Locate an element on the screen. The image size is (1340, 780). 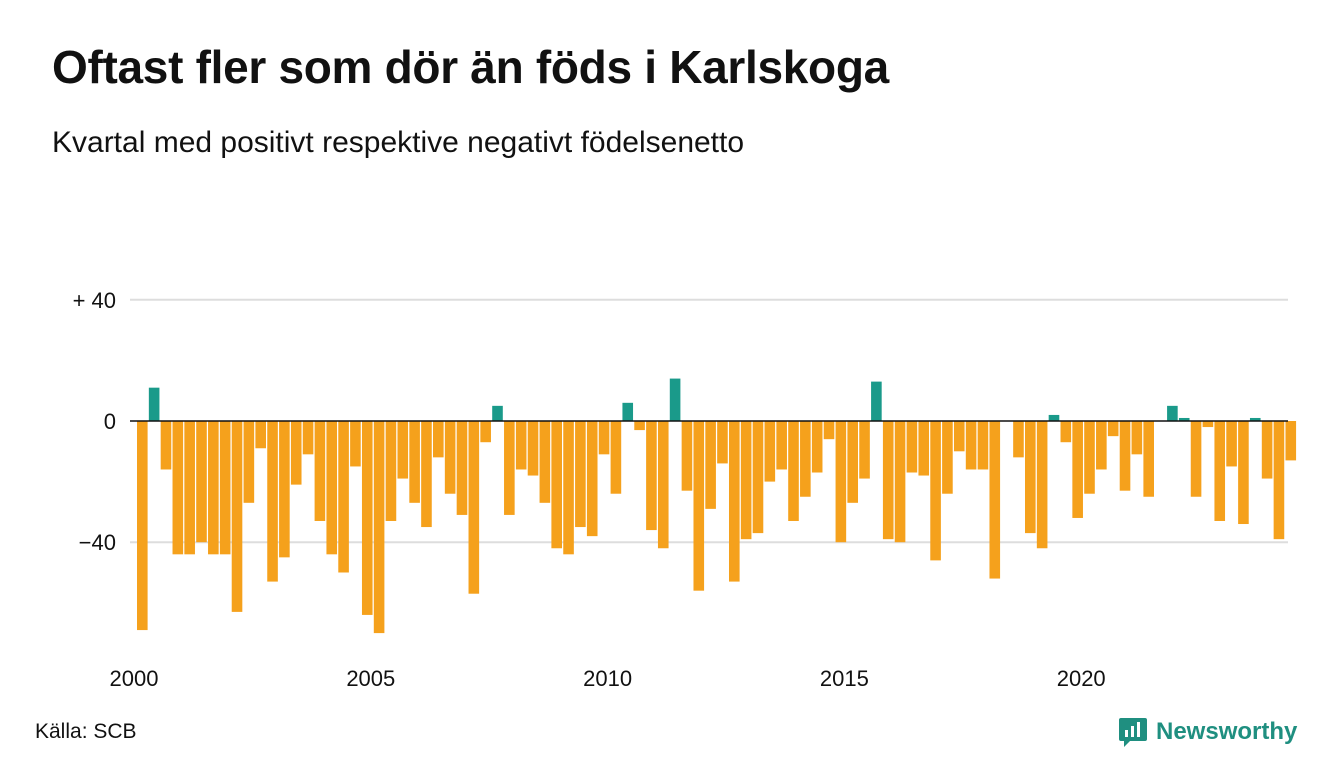
x-axis: 2000 2005 2010 2015 2020 is located at coordinates (608, 678).